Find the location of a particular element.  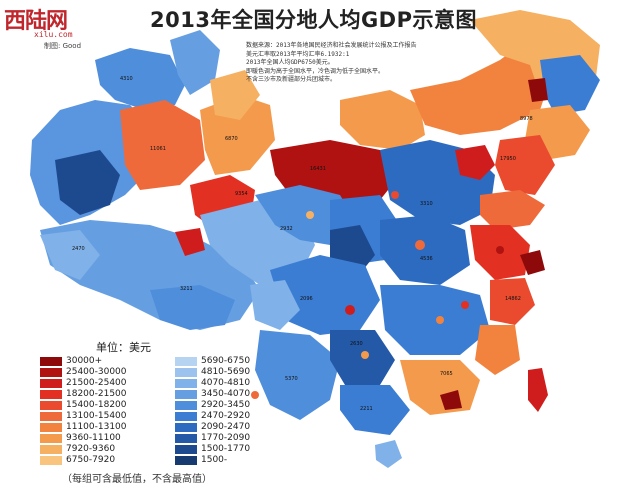

region-hainan is located at coordinates (388, 454).